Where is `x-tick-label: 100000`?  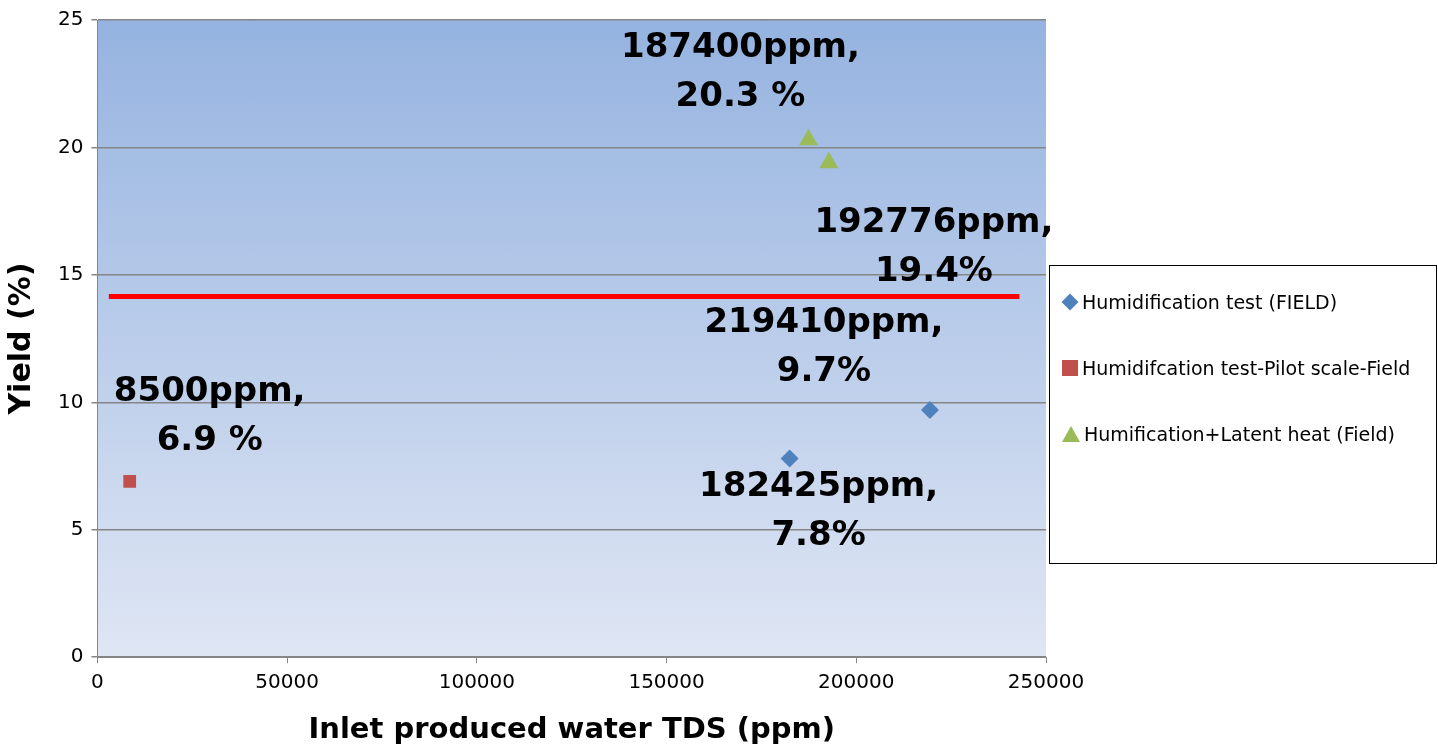 x-tick-label: 100000 is located at coordinates (477, 681).